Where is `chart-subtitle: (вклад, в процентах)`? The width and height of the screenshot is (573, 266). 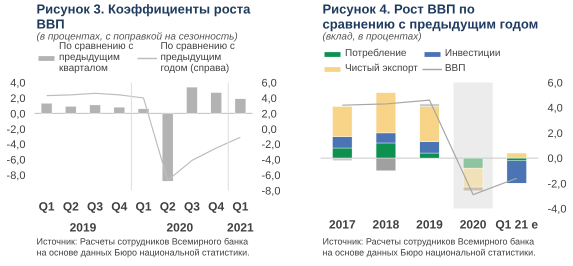
chart-subtitle: (вклад, в процентах) is located at coordinates (372, 37).